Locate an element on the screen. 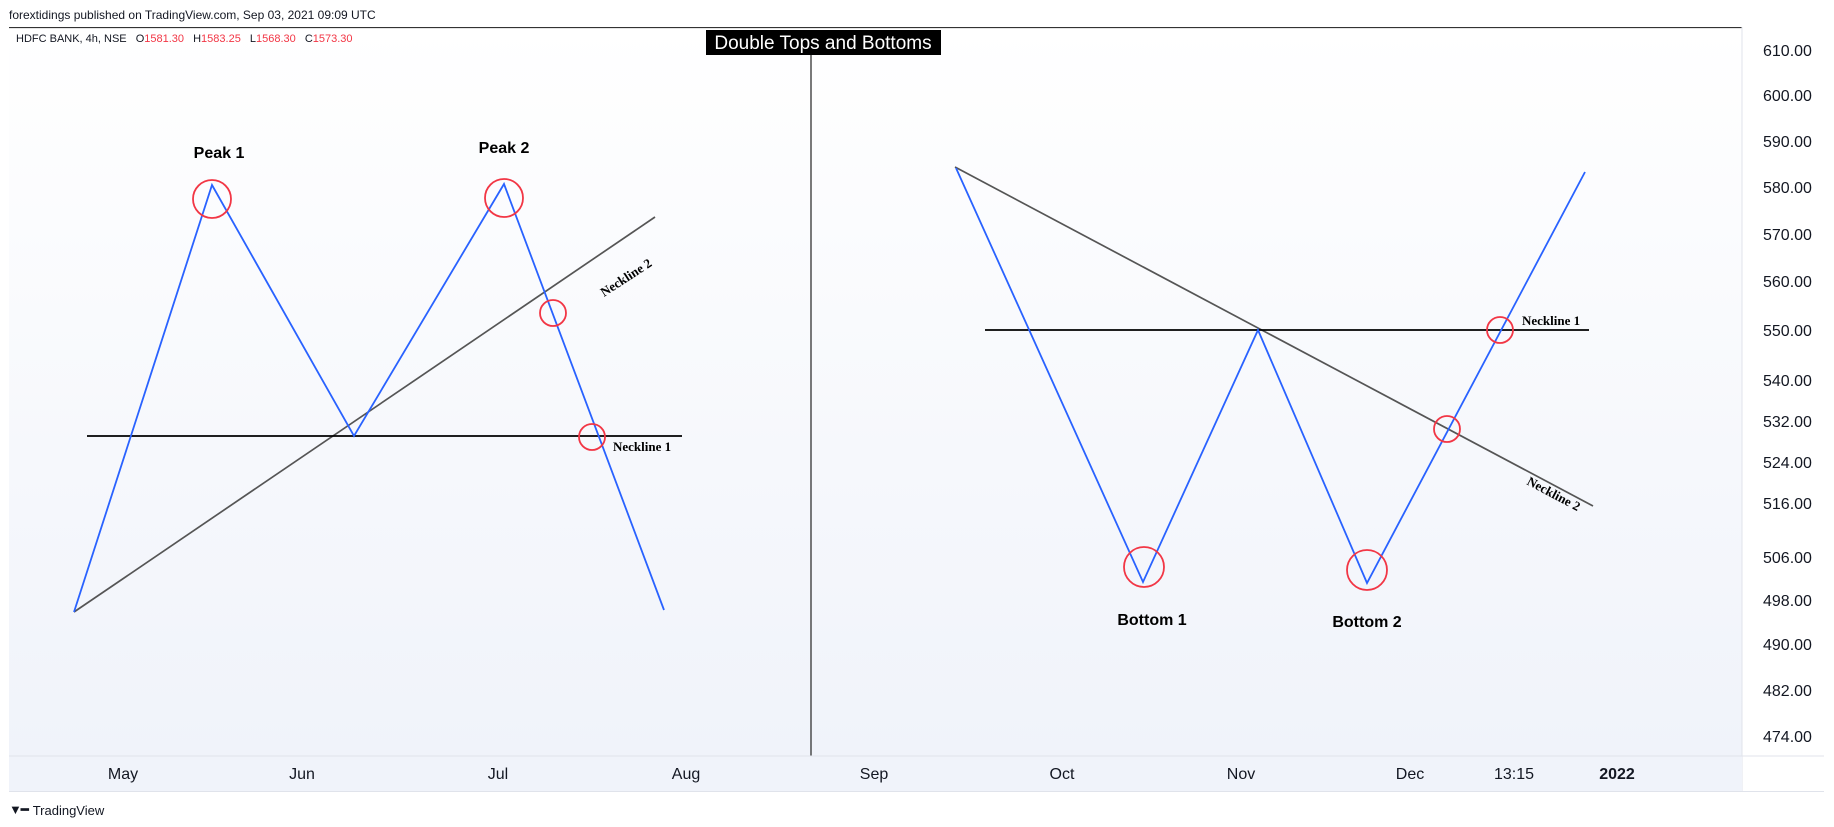  time-tick-label: 2022 is located at coordinates (1617, 774).